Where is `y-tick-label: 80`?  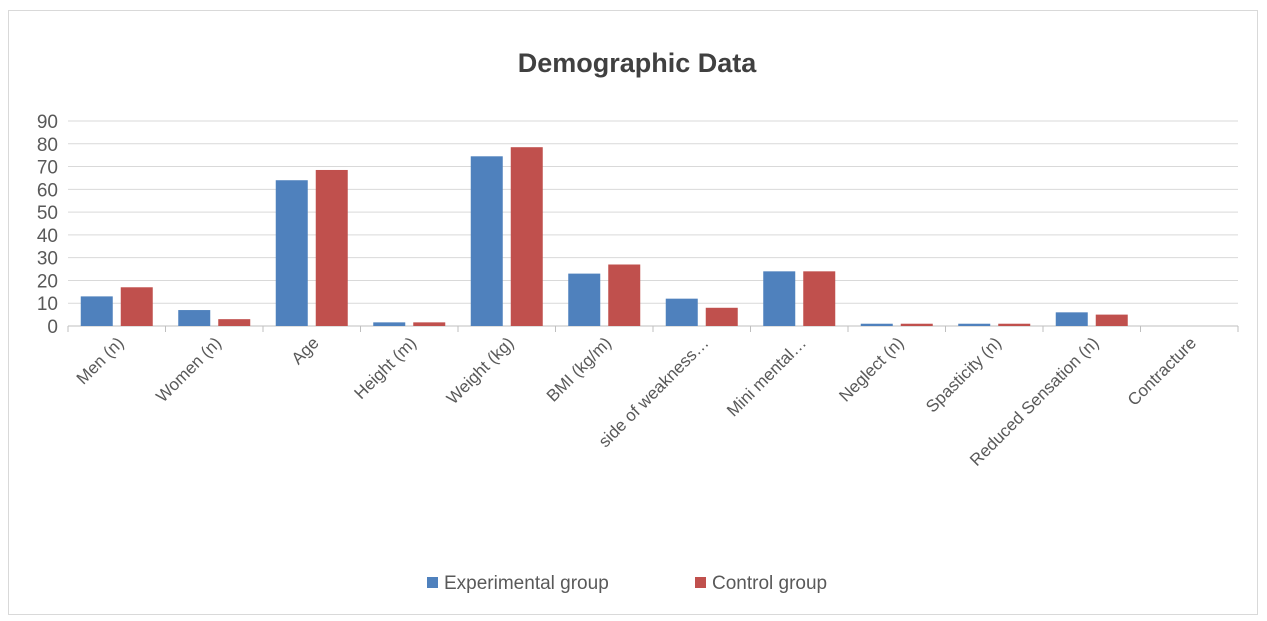 y-tick-label: 80 is located at coordinates (47, 145).